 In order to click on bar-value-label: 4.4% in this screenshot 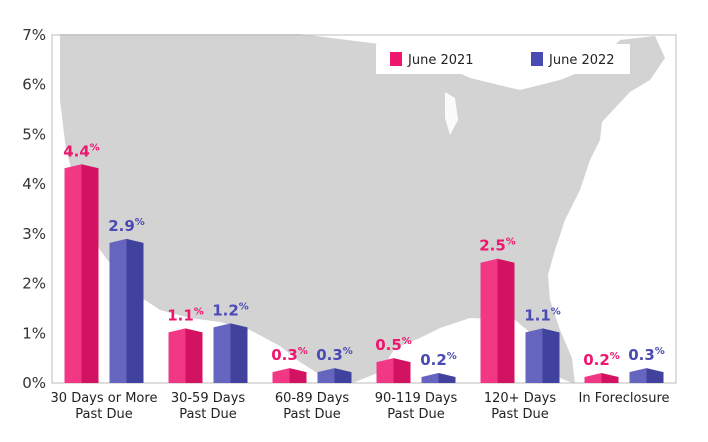, I will do `click(81, 151)`.